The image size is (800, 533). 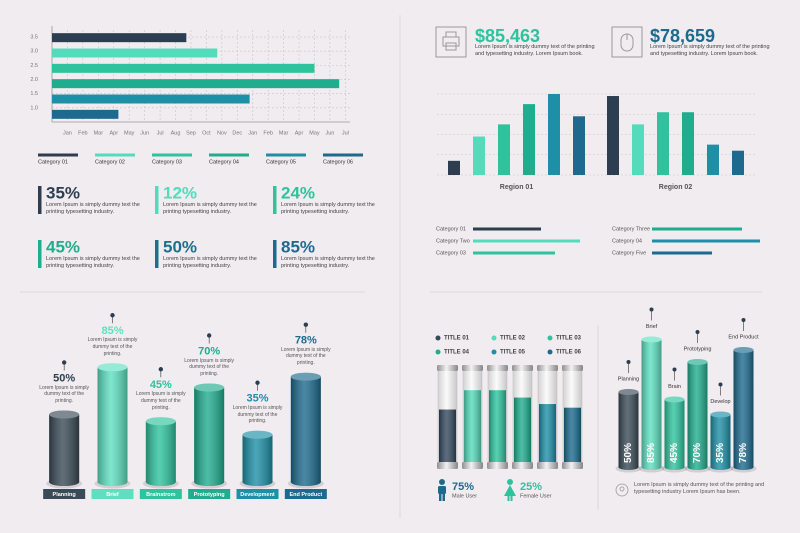 I want to click on y-tick-label: 2.5, so click(x=34, y=66).